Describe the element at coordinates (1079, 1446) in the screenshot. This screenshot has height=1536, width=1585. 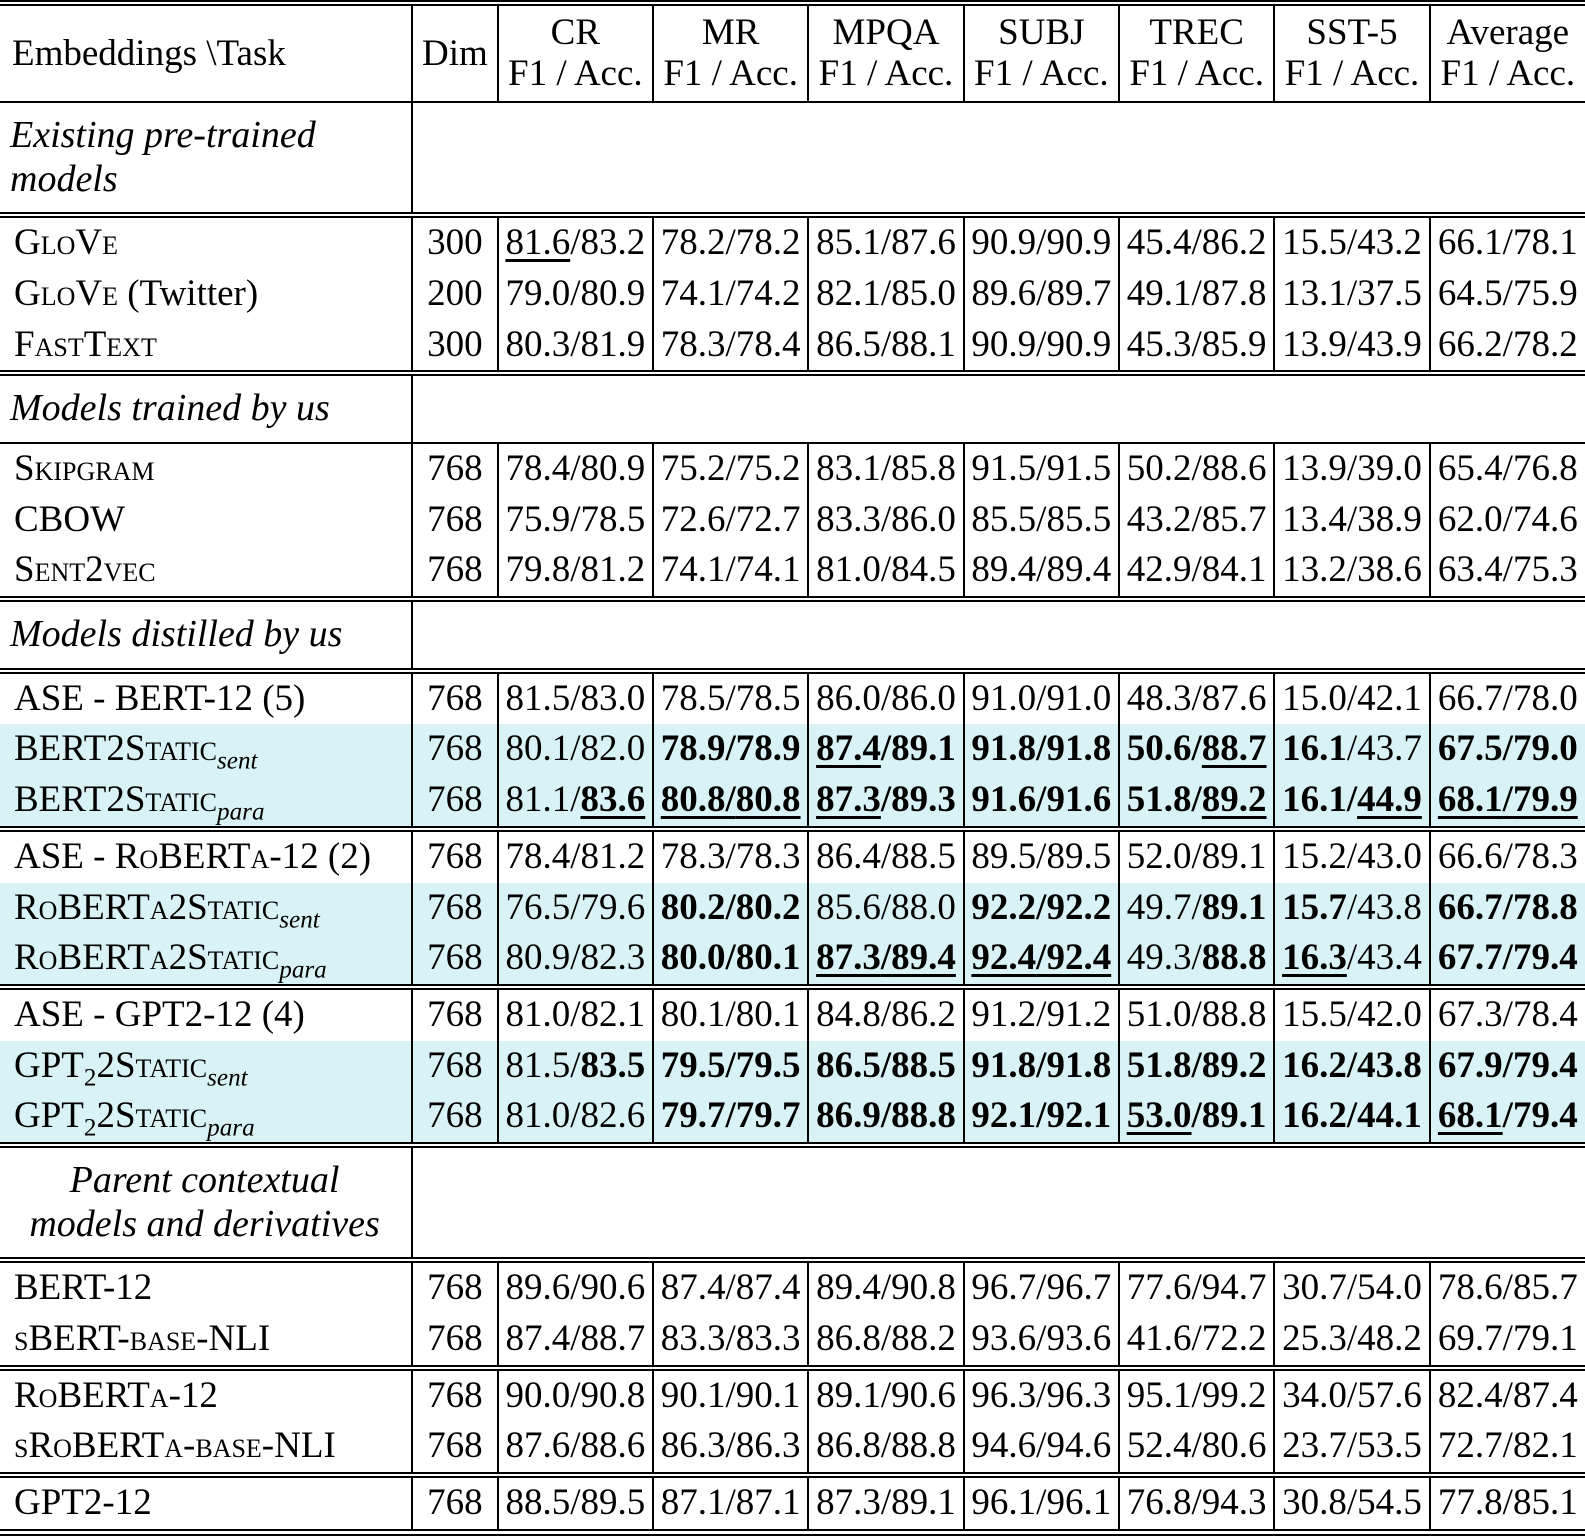
I see `acc-value: 94.6` at that location.